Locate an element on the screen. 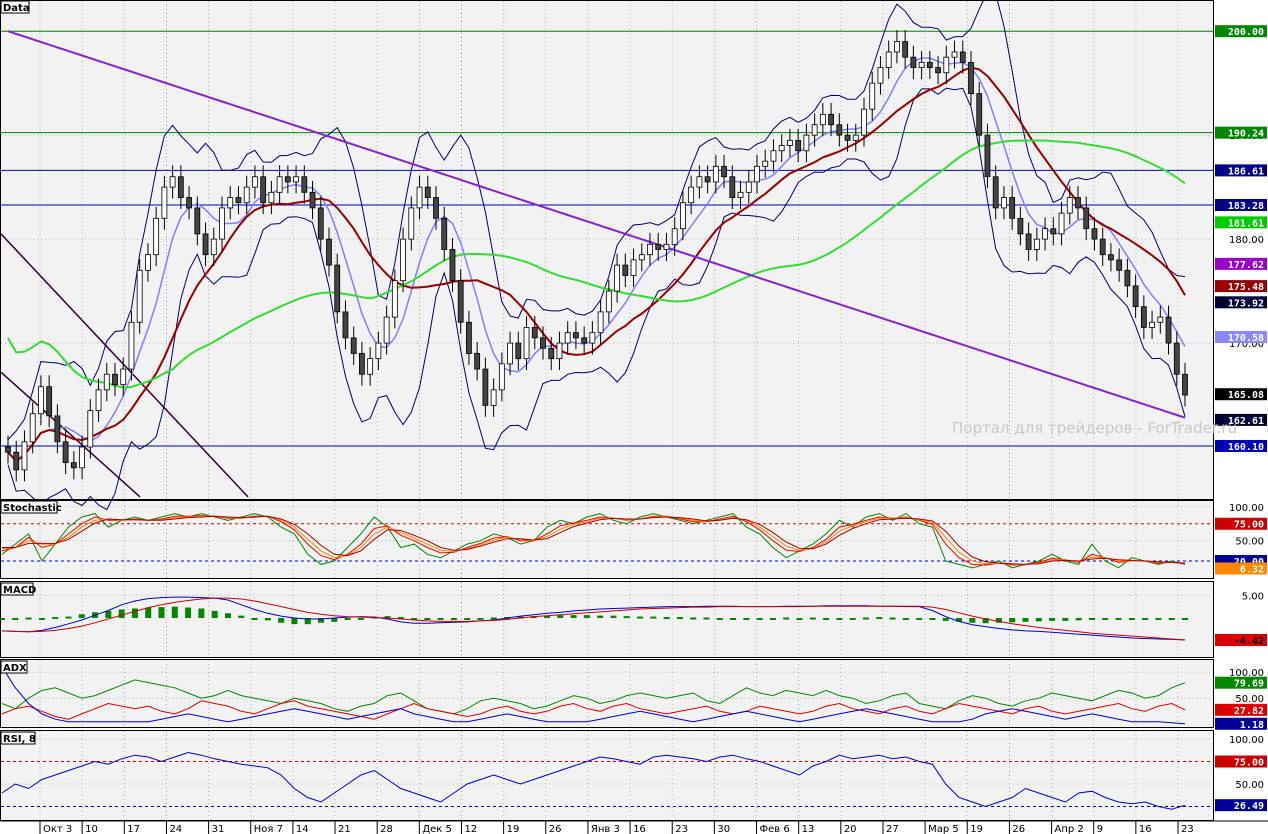  y-tick-label: 180.00 is located at coordinates (1246, 240).